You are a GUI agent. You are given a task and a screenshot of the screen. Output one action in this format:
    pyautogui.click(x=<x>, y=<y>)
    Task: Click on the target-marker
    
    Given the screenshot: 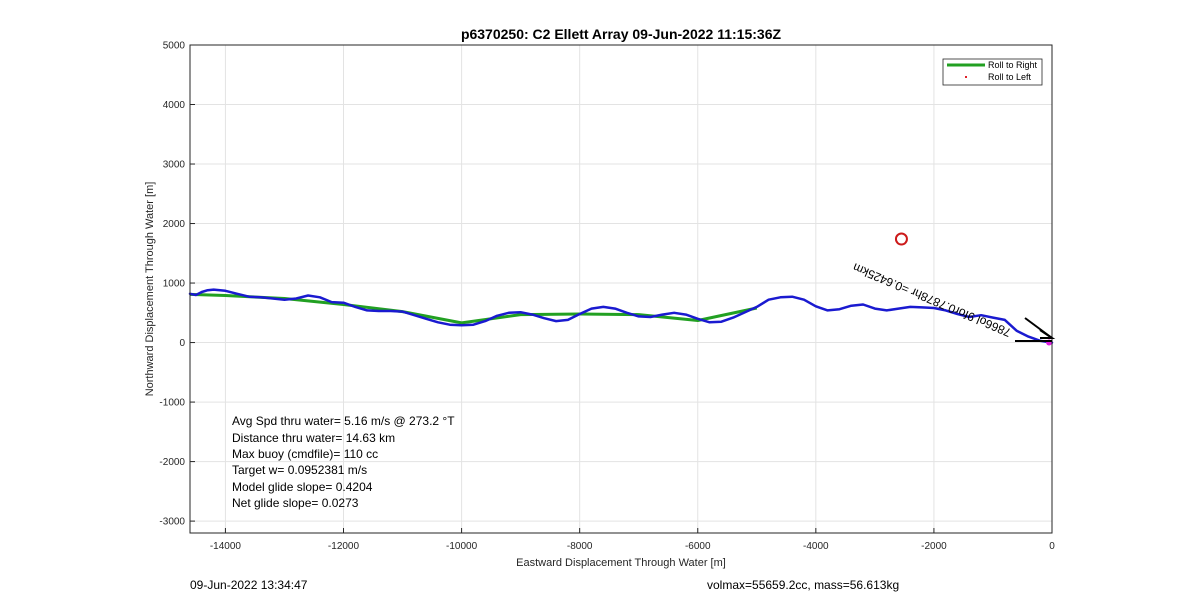 What is the action you would take?
    pyautogui.click(x=901, y=239)
    